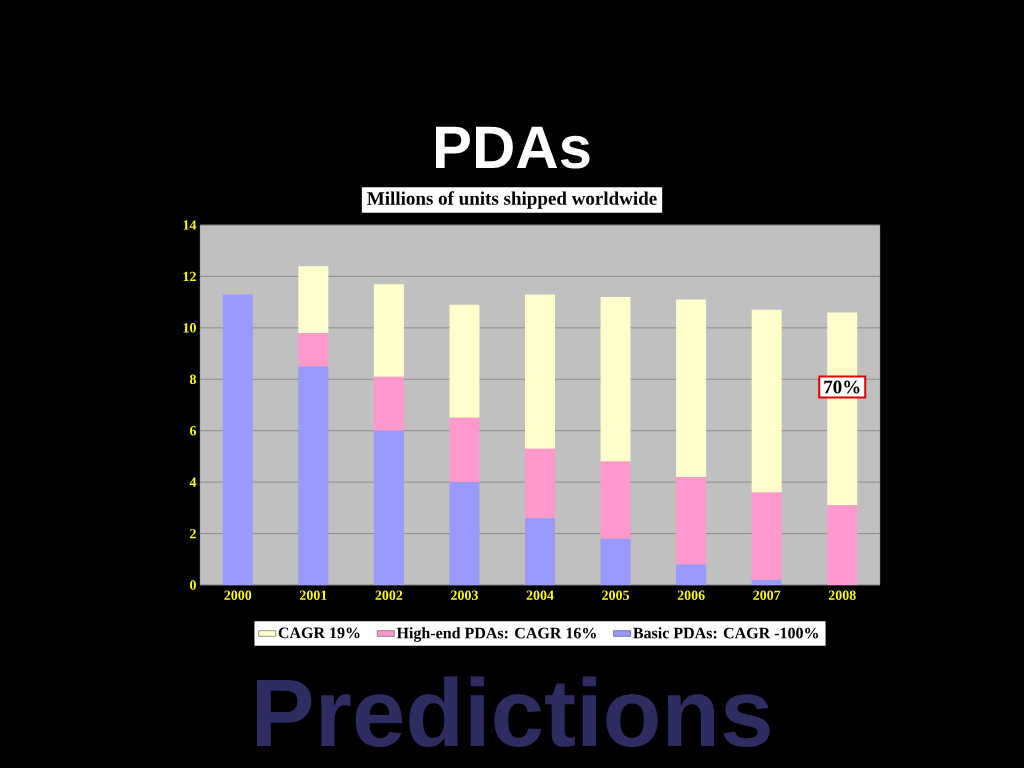 This screenshot has width=1024, height=768. Describe the element at coordinates (496, 634) in the screenshot. I see `legend-label: High-end PDAs: CAGR 16%` at that location.